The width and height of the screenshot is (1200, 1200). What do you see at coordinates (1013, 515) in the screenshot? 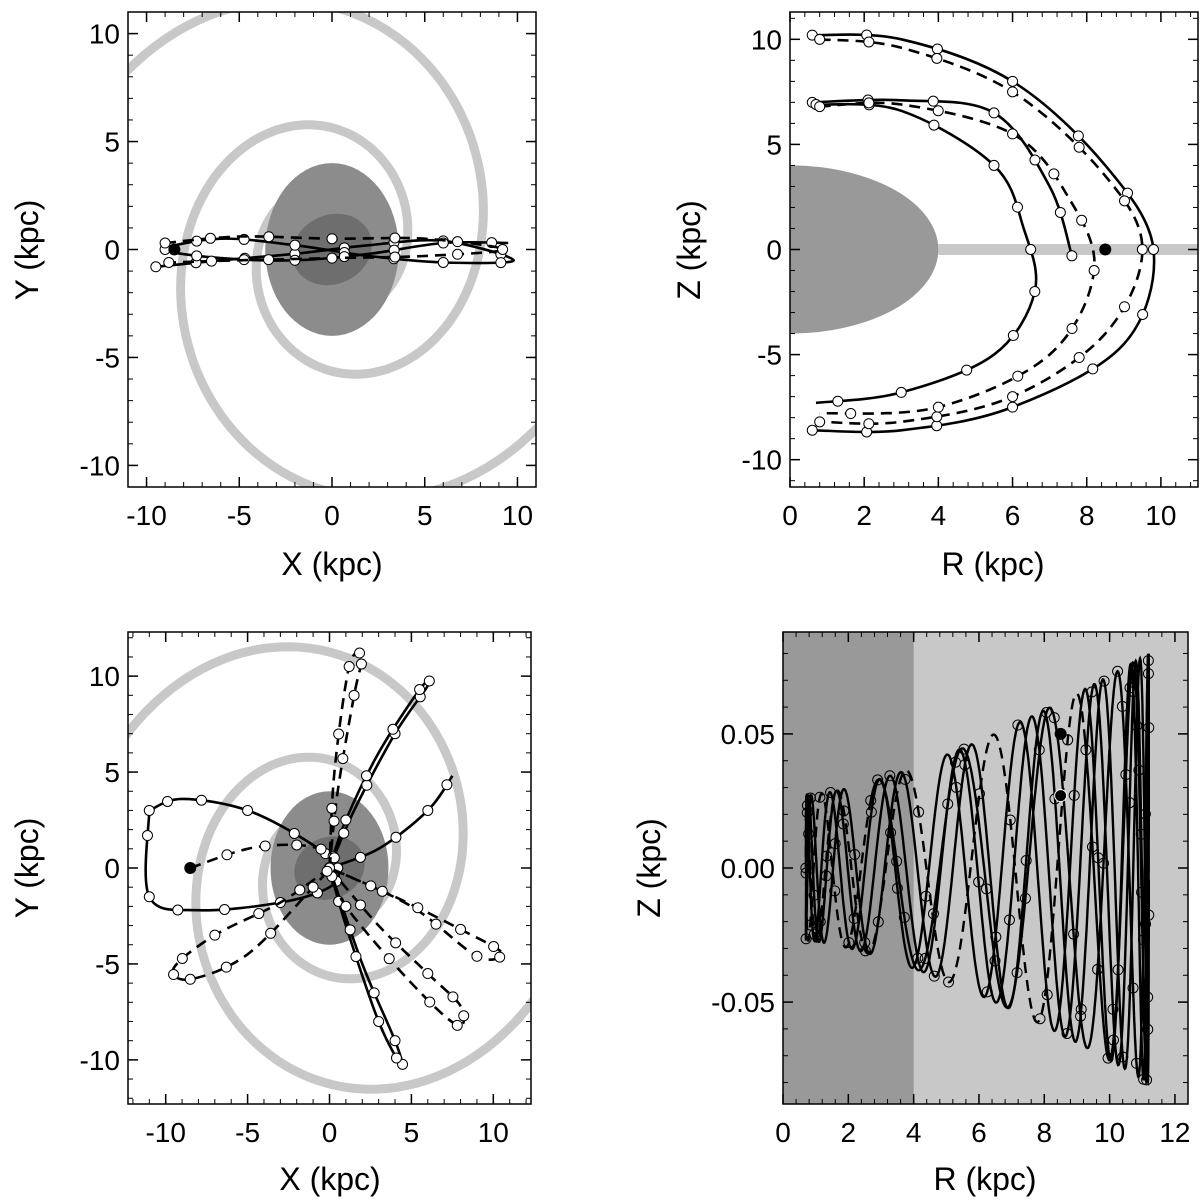
I see `x-tick-label: 6` at bounding box center [1013, 515].